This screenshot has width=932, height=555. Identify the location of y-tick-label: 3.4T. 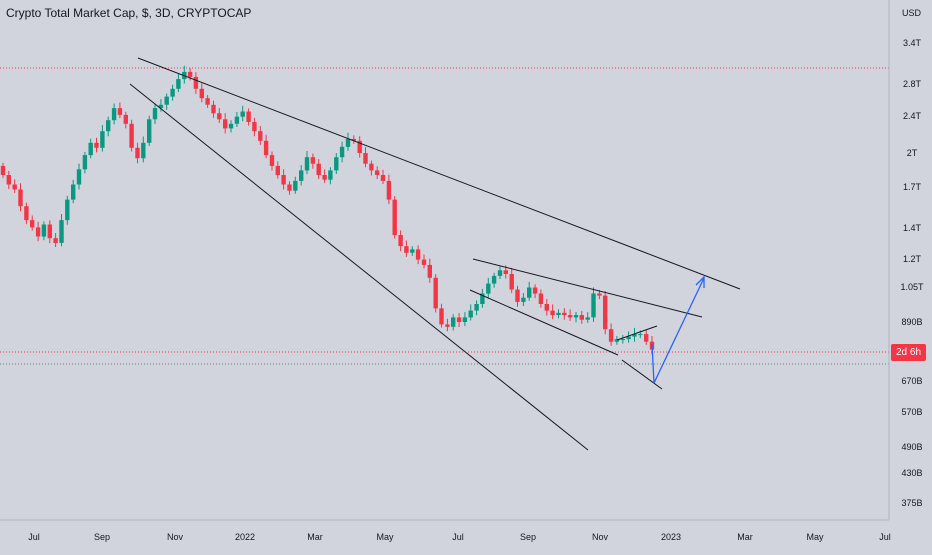
(912, 43).